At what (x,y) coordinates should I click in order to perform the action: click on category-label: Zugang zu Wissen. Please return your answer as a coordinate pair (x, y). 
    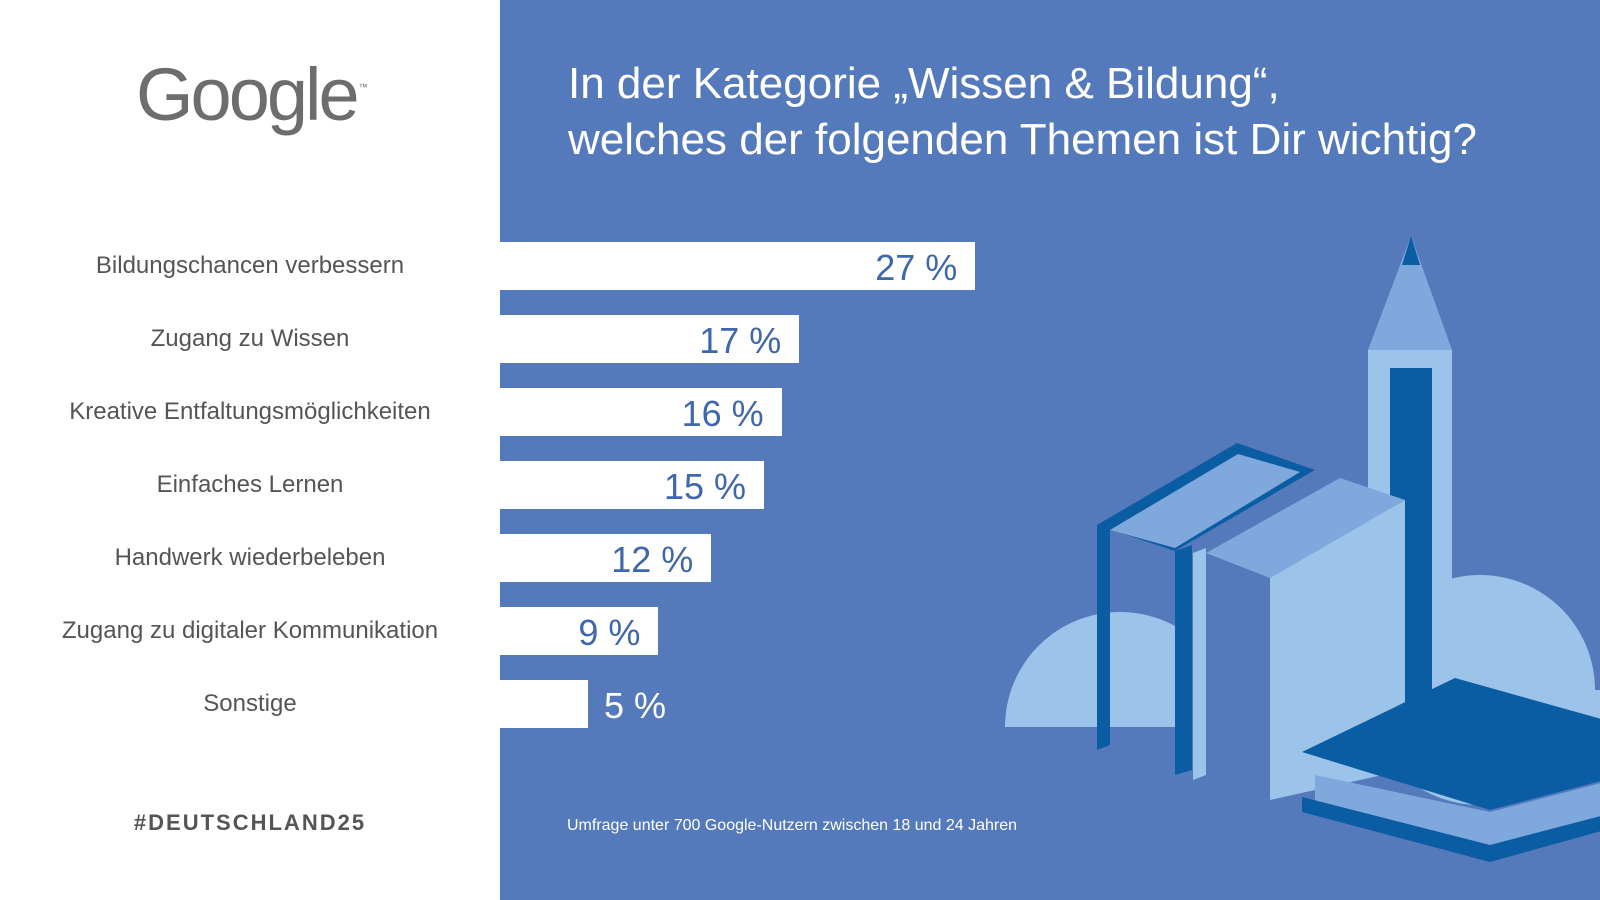
    Looking at the image, I should click on (250, 338).